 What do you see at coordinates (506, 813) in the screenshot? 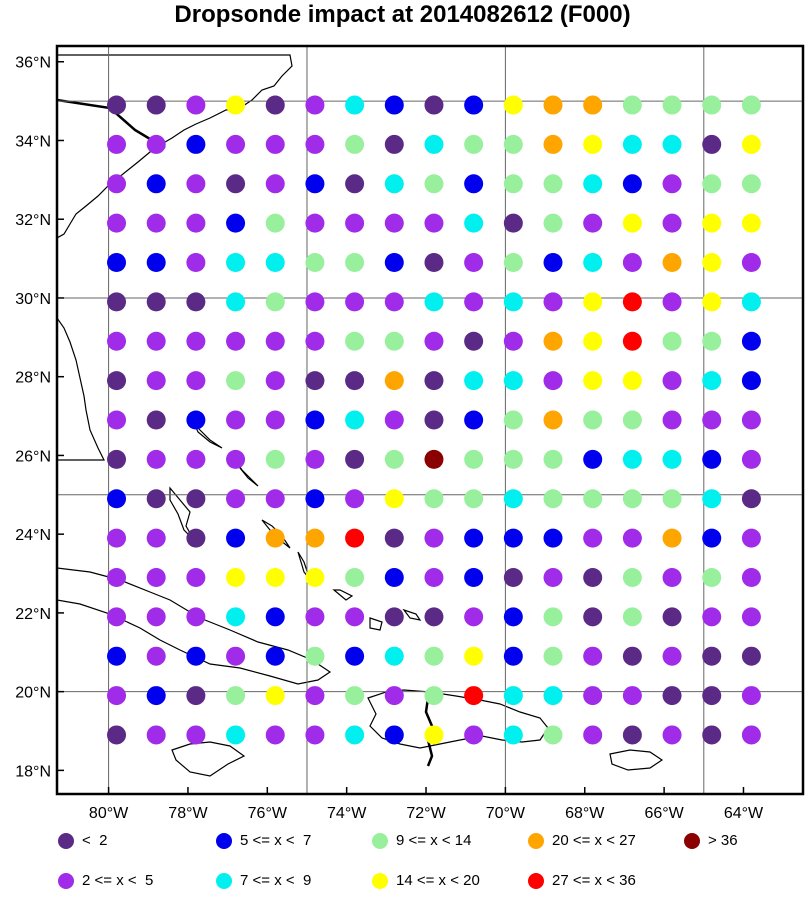
I see `lon-tick-label: 70°W` at bounding box center [506, 813].